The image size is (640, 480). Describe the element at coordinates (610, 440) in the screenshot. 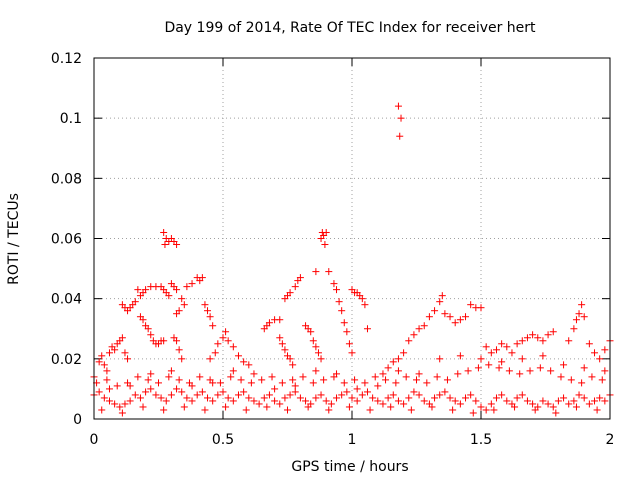

I see `x-tick-label: 2` at that location.